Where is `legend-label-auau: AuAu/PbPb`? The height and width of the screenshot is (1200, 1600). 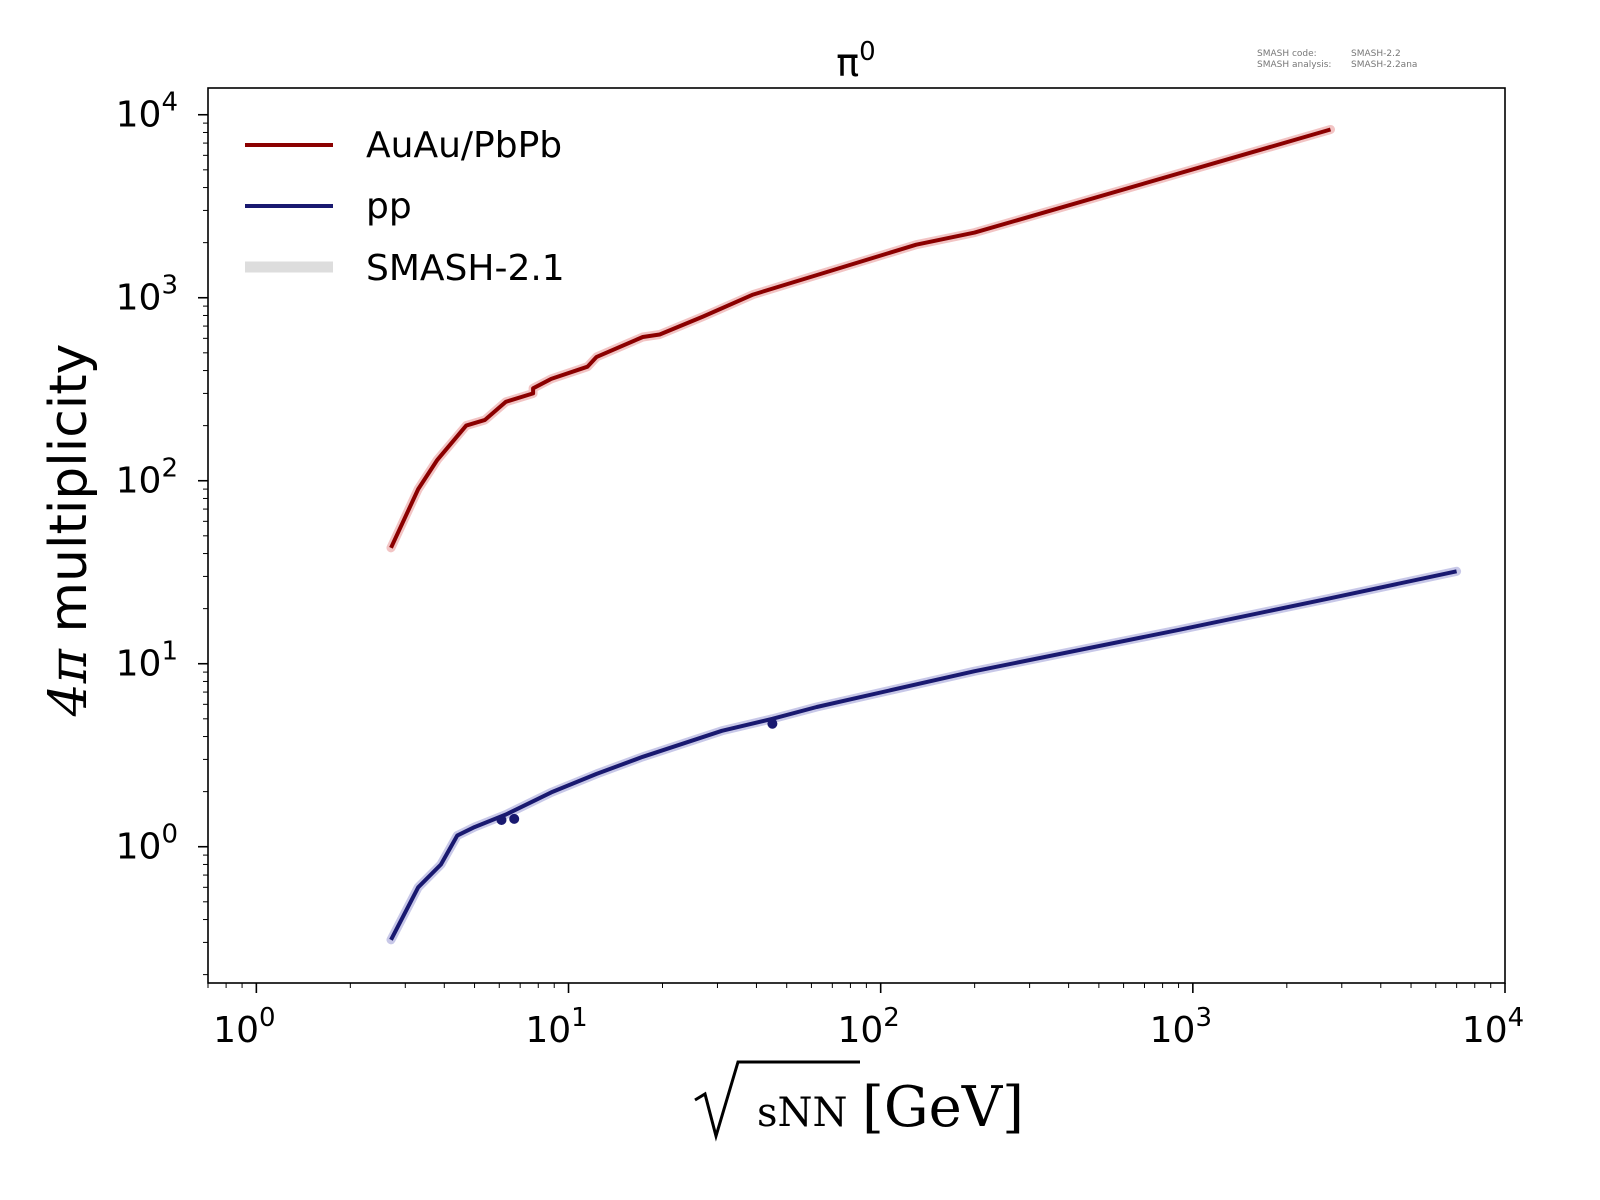 legend-label-auau: AuAu/PbPb is located at coordinates (464, 145).